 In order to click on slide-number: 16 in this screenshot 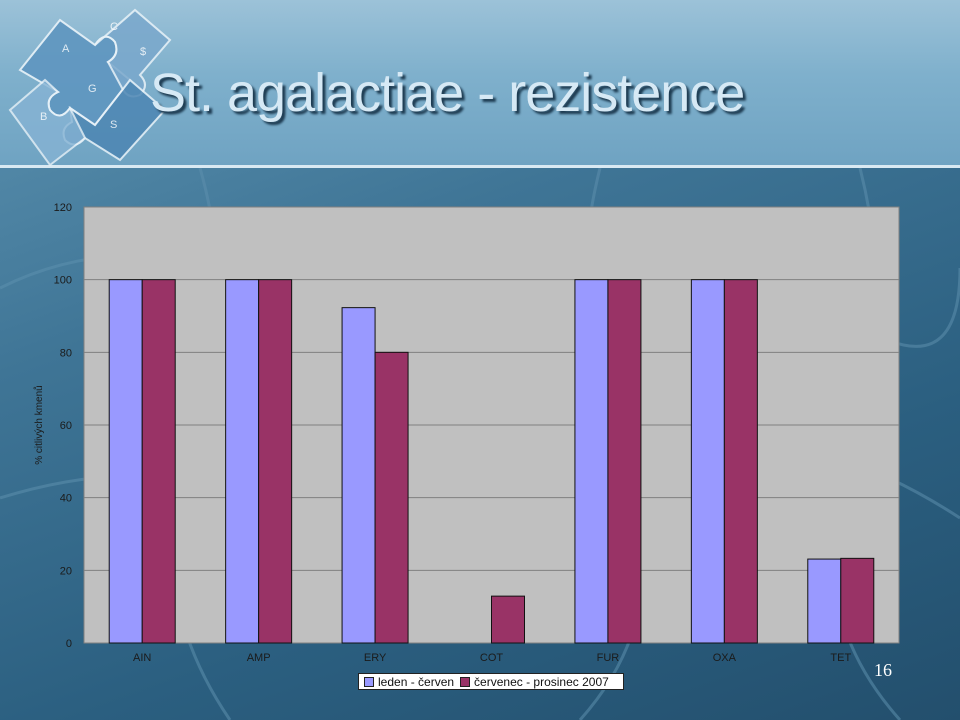, I will do `click(883, 670)`.